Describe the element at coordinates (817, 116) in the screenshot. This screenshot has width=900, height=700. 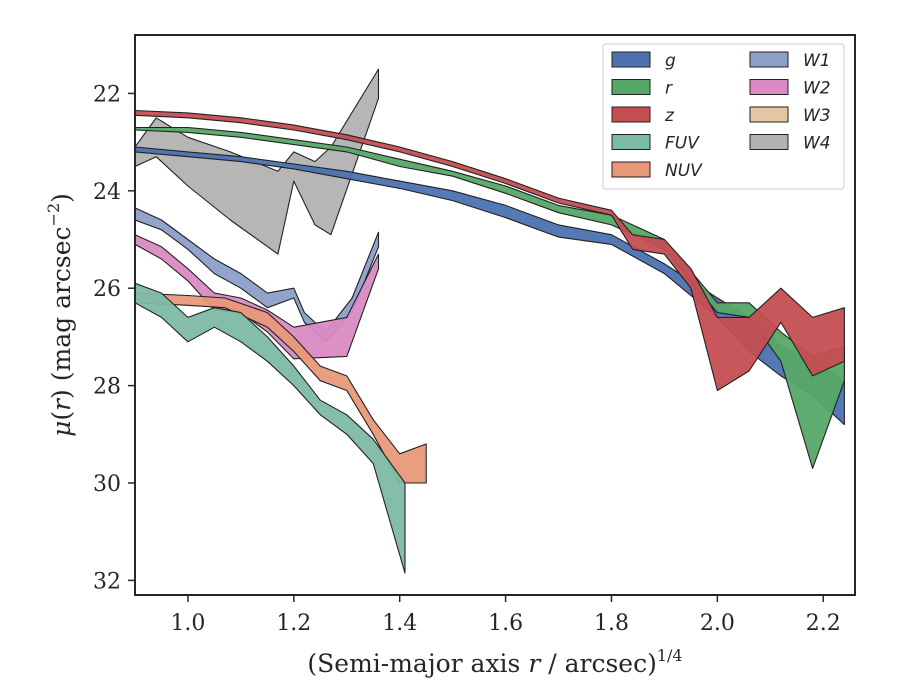
I see `legend-label-w3: W3` at that location.